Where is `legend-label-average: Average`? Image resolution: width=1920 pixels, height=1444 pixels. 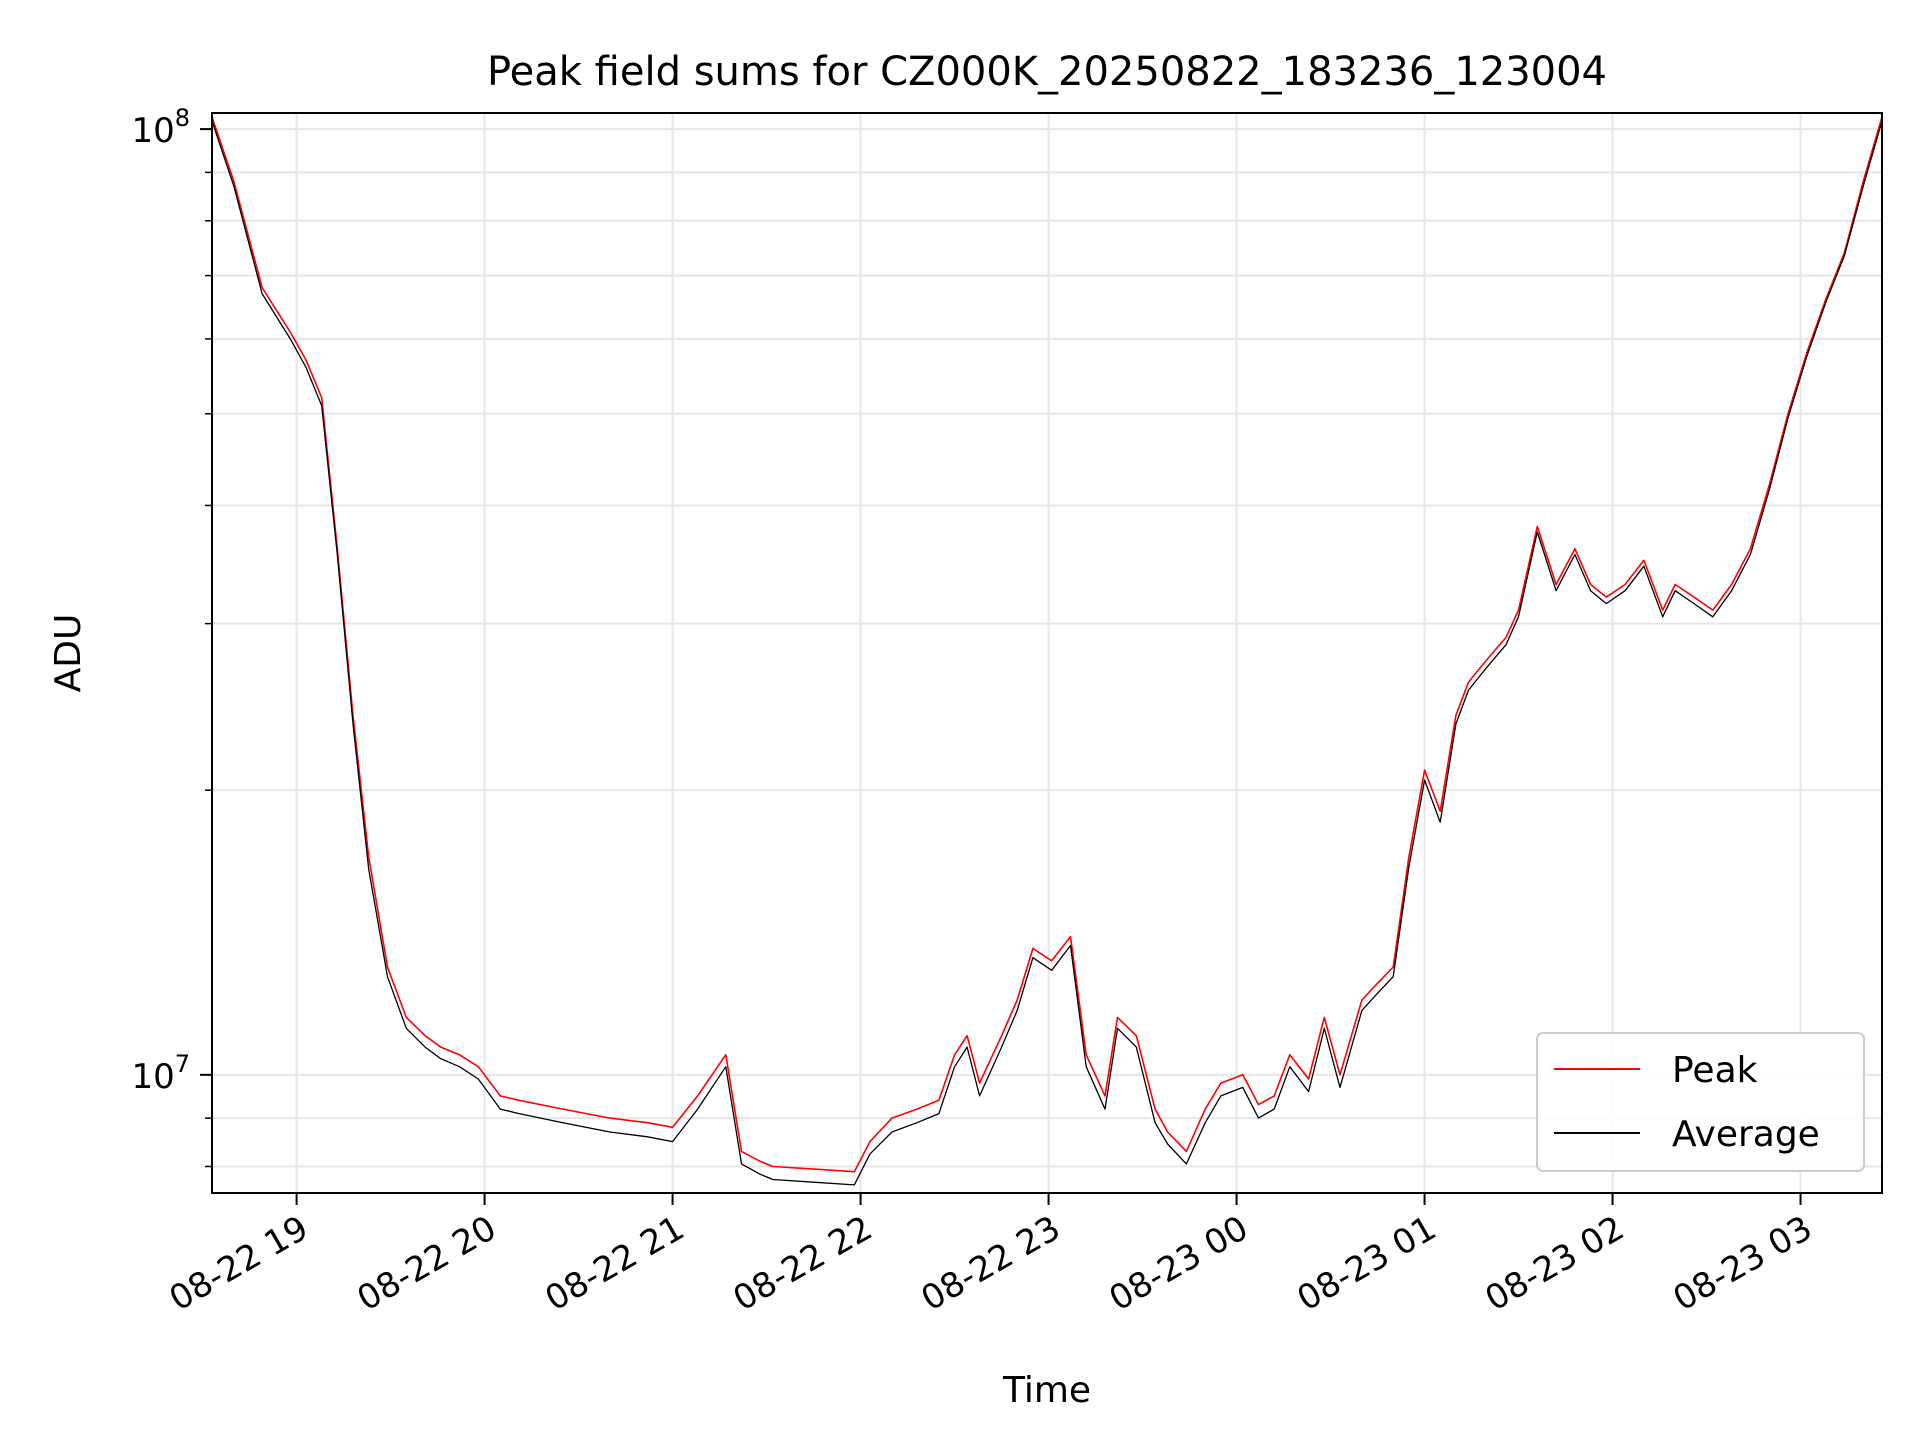
legend-label-average: Average is located at coordinates (1746, 1134).